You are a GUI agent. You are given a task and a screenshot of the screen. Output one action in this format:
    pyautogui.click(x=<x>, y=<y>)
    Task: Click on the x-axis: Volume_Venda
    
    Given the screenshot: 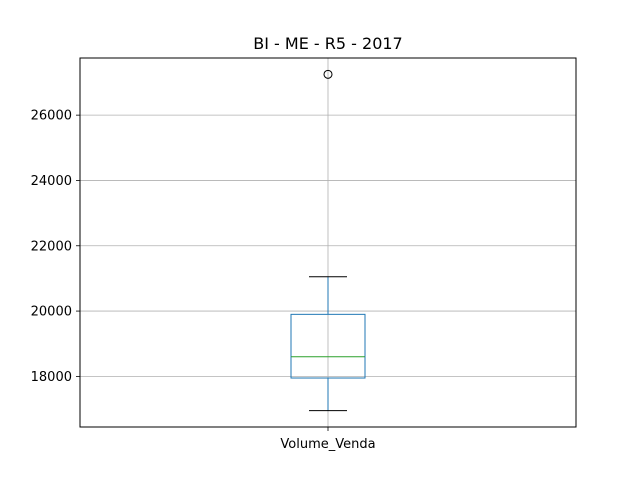 What is the action you would take?
    pyautogui.click(x=328, y=439)
    